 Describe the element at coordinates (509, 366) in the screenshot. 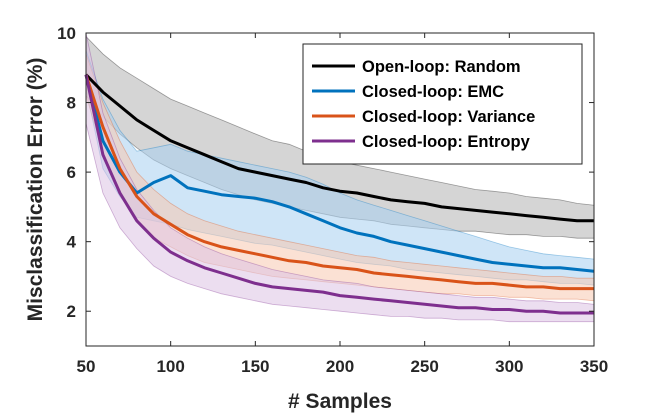

I see `x-tick-label: 300` at that location.